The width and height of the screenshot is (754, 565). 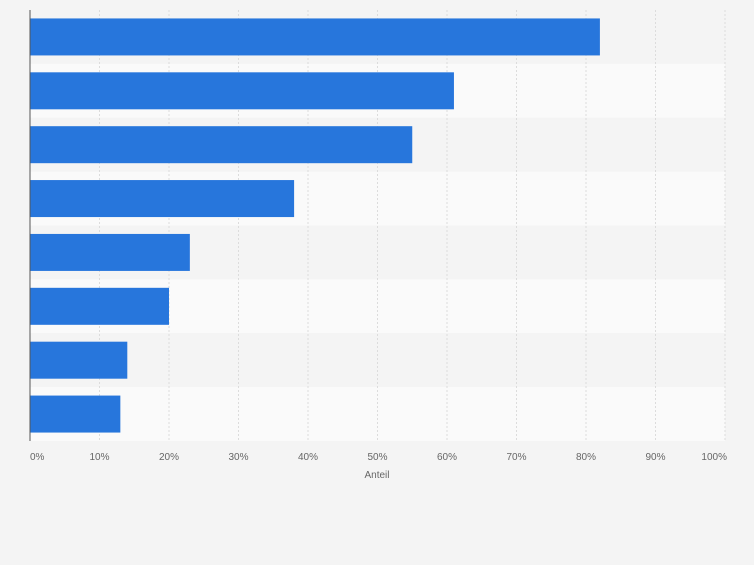 What do you see at coordinates (516, 457) in the screenshot?
I see `x-tick-label: 70%` at bounding box center [516, 457].